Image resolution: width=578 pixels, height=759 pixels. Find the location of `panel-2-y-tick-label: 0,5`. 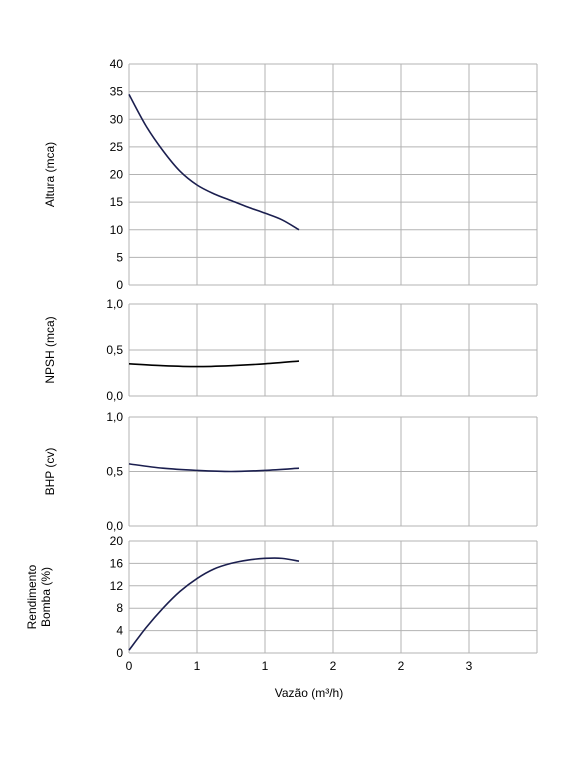

panel-2-y-tick-label: 0,5 is located at coordinates (114, 350).